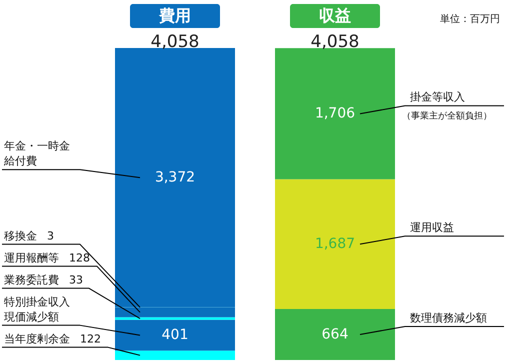  I want to click on text: 年金・一時金給付費, so click(36, 154).